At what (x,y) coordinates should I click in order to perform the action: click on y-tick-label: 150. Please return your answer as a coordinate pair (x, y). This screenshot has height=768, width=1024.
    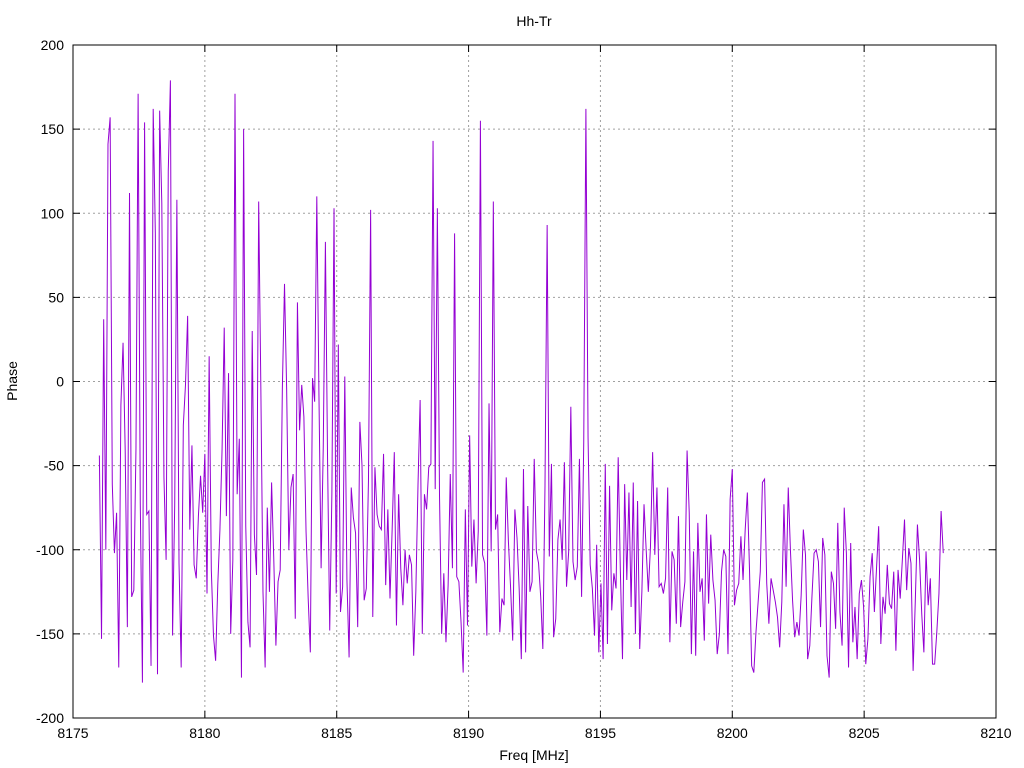
    Looking at the image, I should click on (53, 129).